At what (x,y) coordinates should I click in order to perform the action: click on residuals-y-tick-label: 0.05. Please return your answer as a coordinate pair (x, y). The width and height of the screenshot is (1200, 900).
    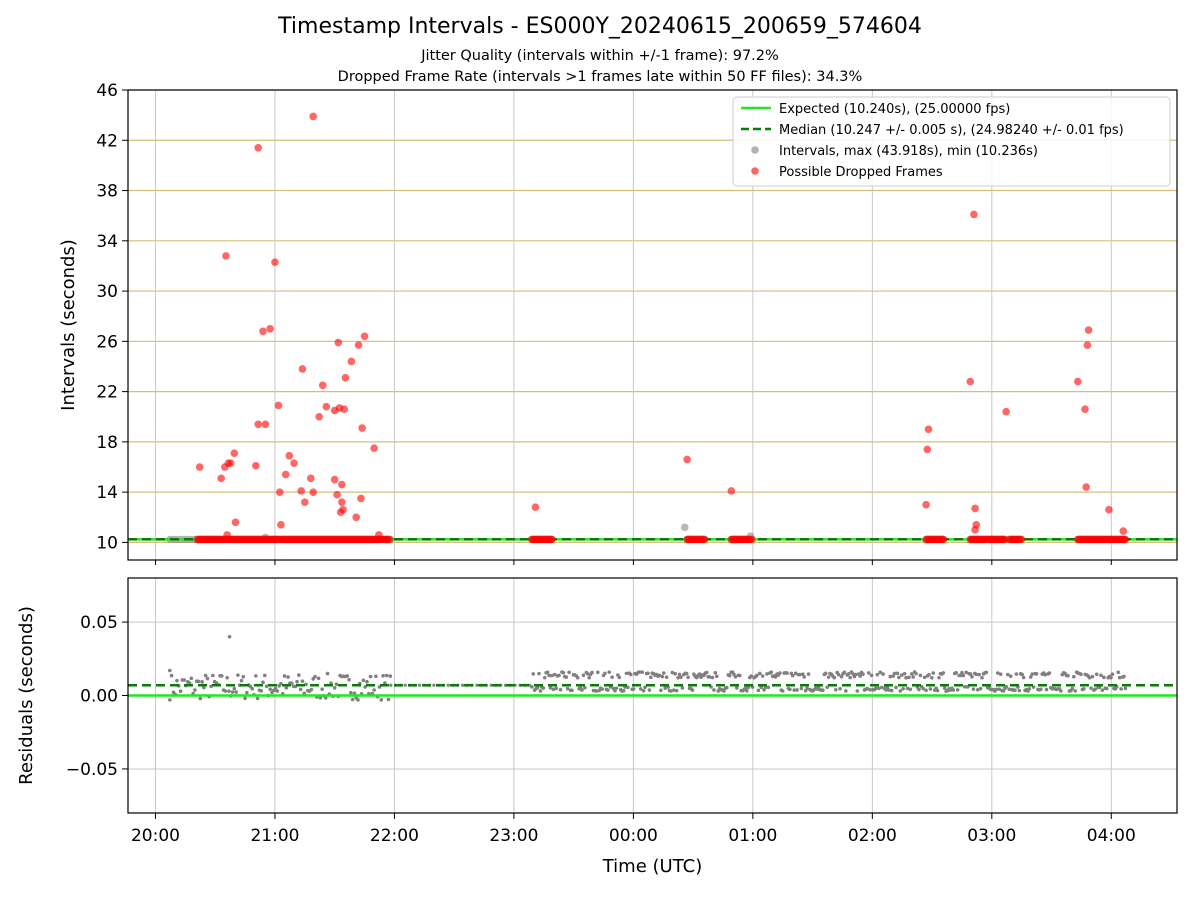
    Looking at the image, I should click on (99, 623).